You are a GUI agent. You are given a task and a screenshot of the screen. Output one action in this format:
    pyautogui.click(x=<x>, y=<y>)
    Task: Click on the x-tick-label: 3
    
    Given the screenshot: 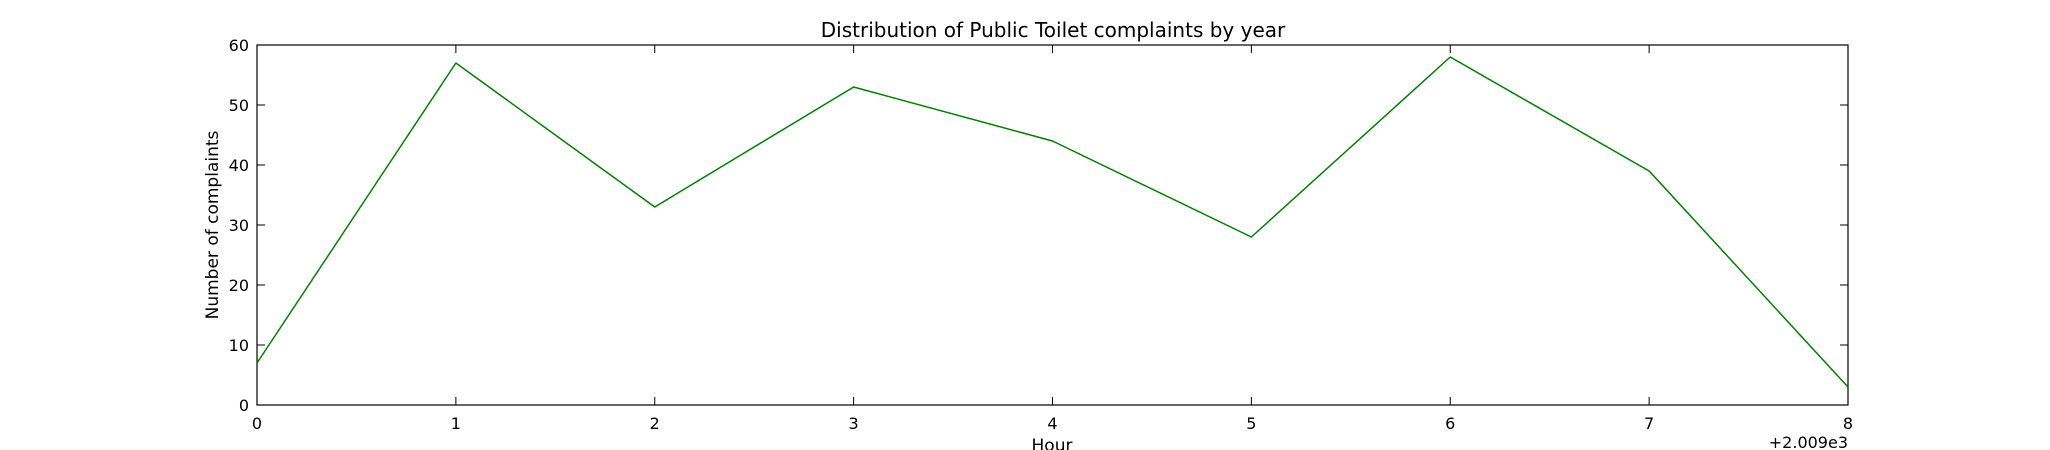 What is the action you would take?
    pyautogui.click(x=854, y=423)
    